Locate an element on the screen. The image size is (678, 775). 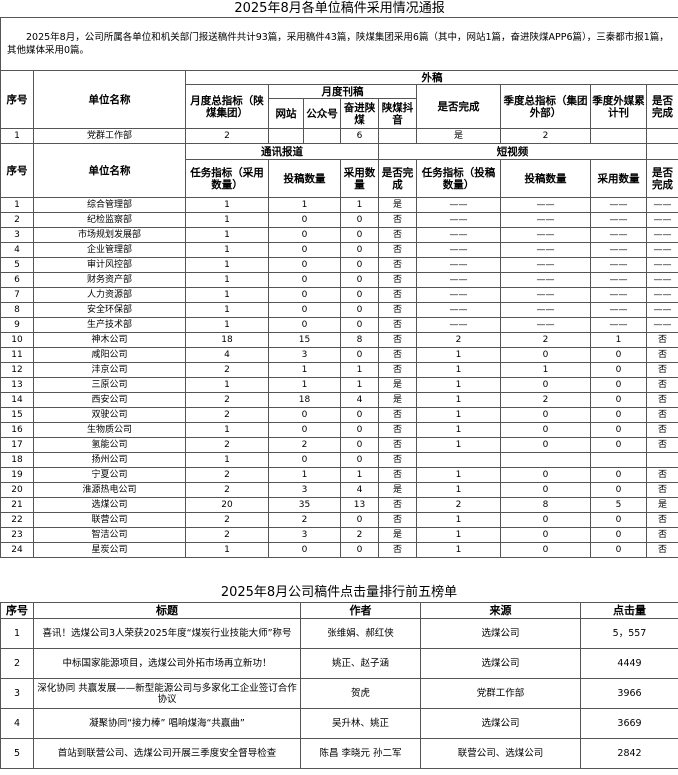
cell: 中标国家能源项目，选煤公司外拓市场再立新功！ is located at coordinates (167, 663).